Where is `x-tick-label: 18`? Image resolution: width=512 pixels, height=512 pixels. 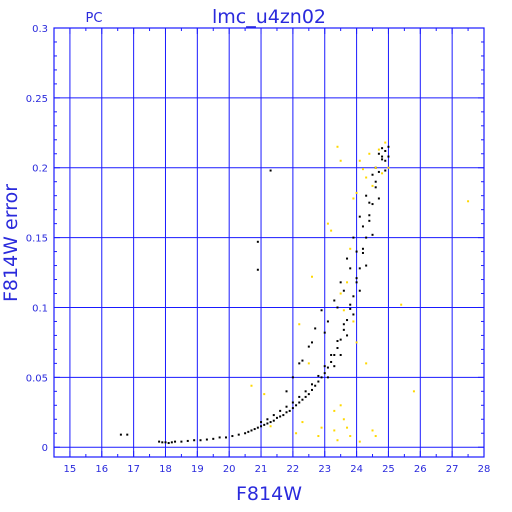 x-tick-label: 18 is located at coordinates (165, 469).